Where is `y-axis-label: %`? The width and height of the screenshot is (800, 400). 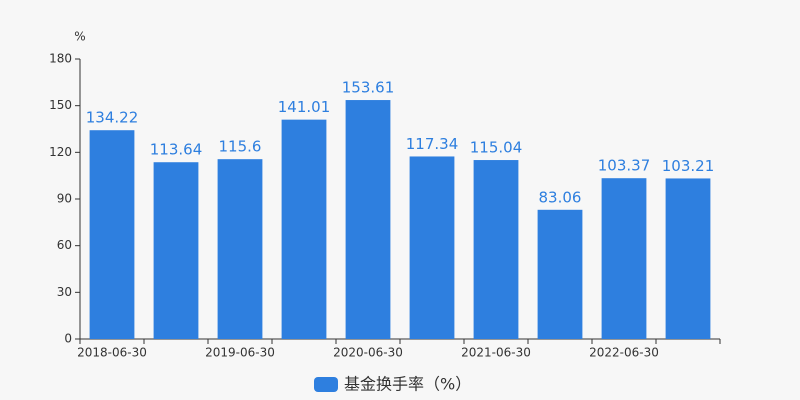 y-axis-label: % is located at coordinates (79, 37).